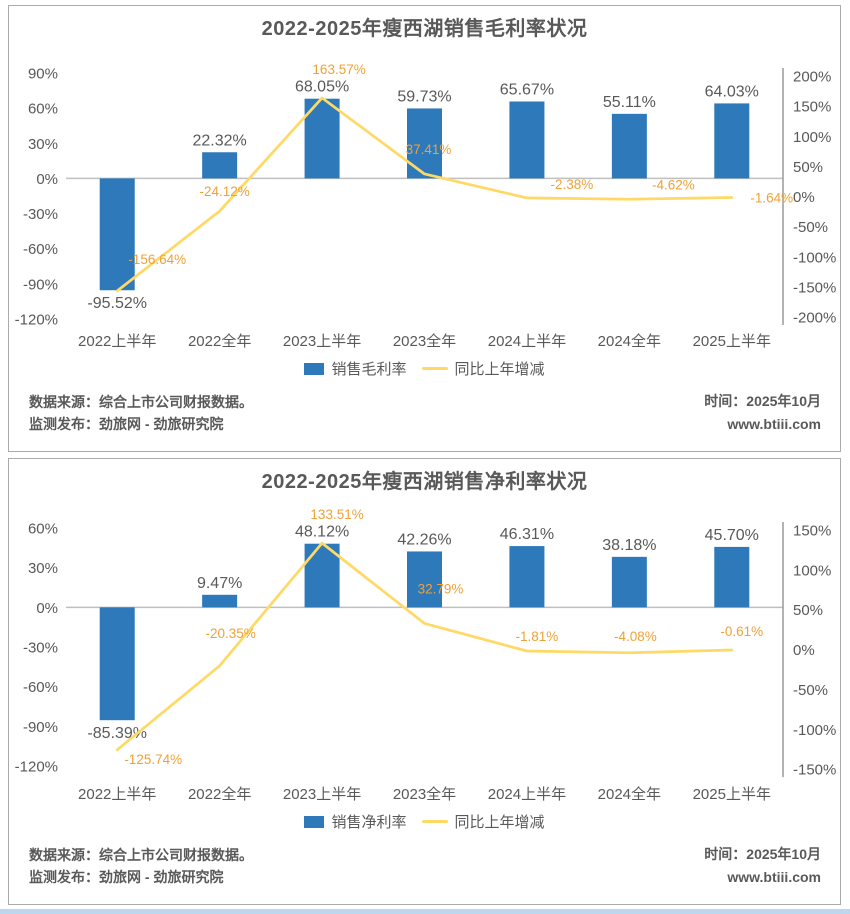 Image resolution: width=850 pixels, height=914 pixels. Describe the element at coordinates (572, 184) in the screenshot. I see `line-value-label: -2.38%` at that location.